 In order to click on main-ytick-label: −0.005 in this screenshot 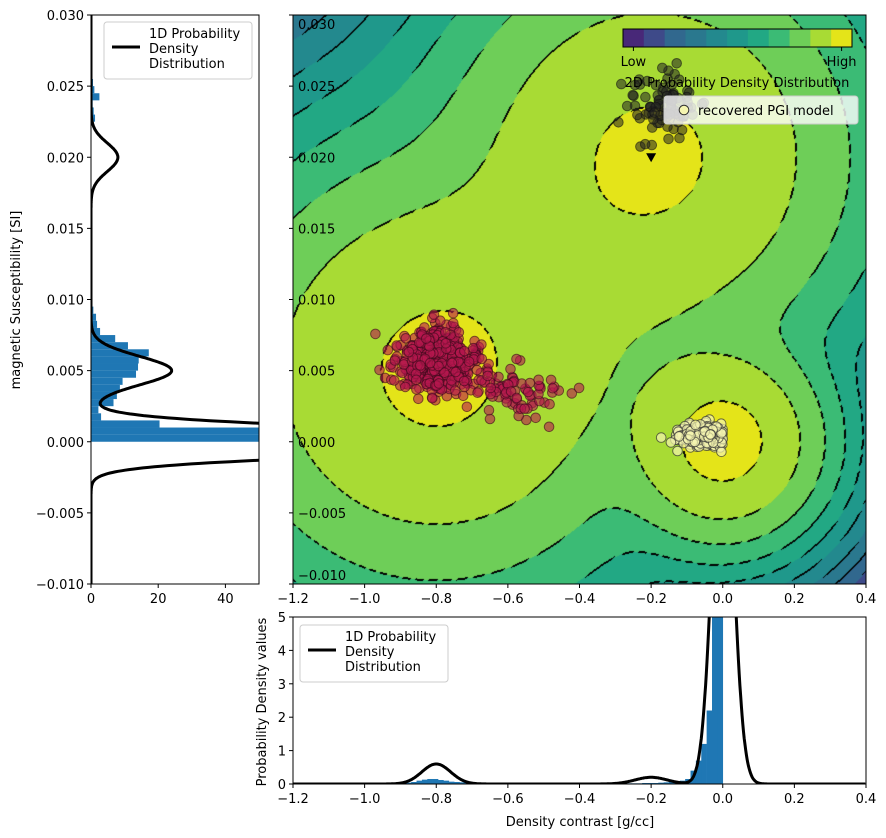, I will do `click(322, 514)`.